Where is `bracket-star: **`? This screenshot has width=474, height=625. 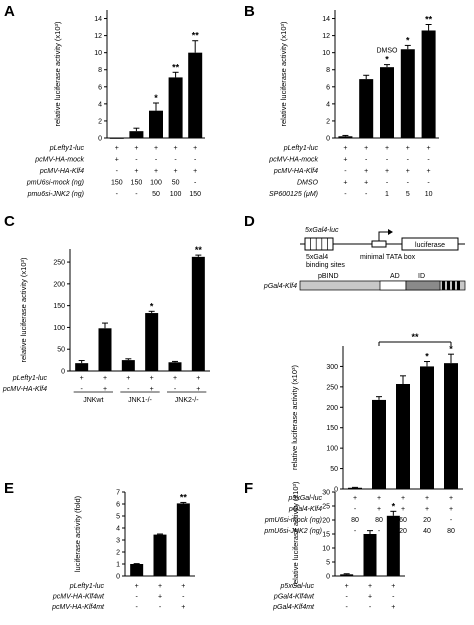 bracket-star: ** is located at coordinates (415, 337).